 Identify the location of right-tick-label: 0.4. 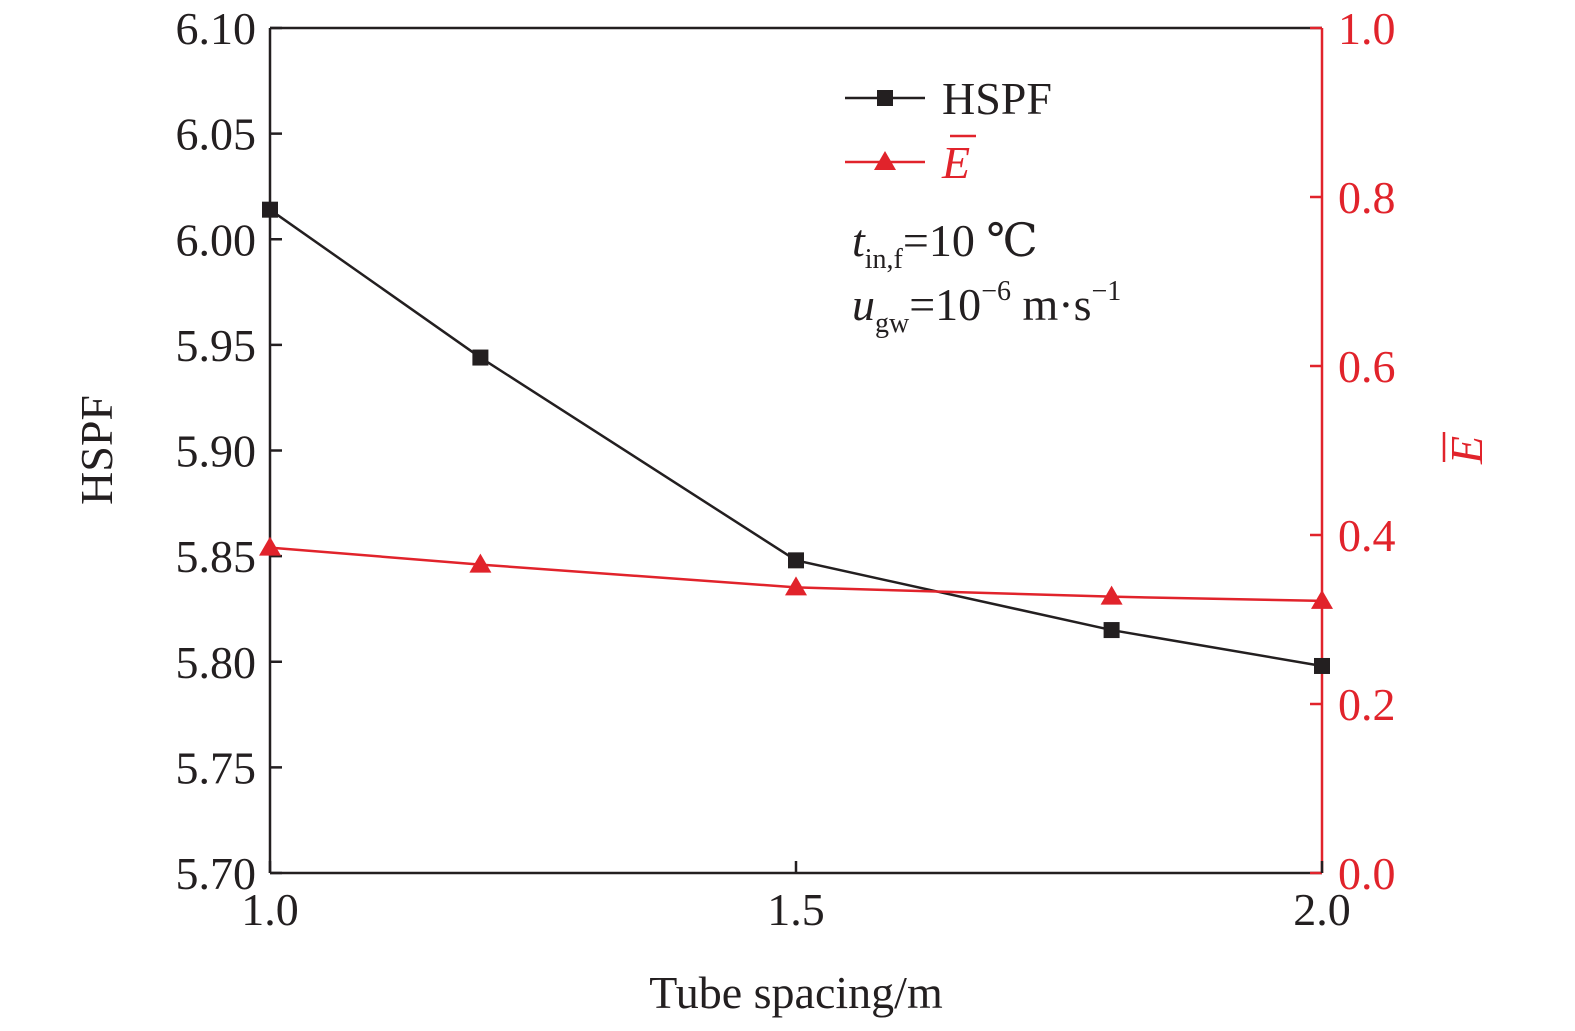
(1367, 535).